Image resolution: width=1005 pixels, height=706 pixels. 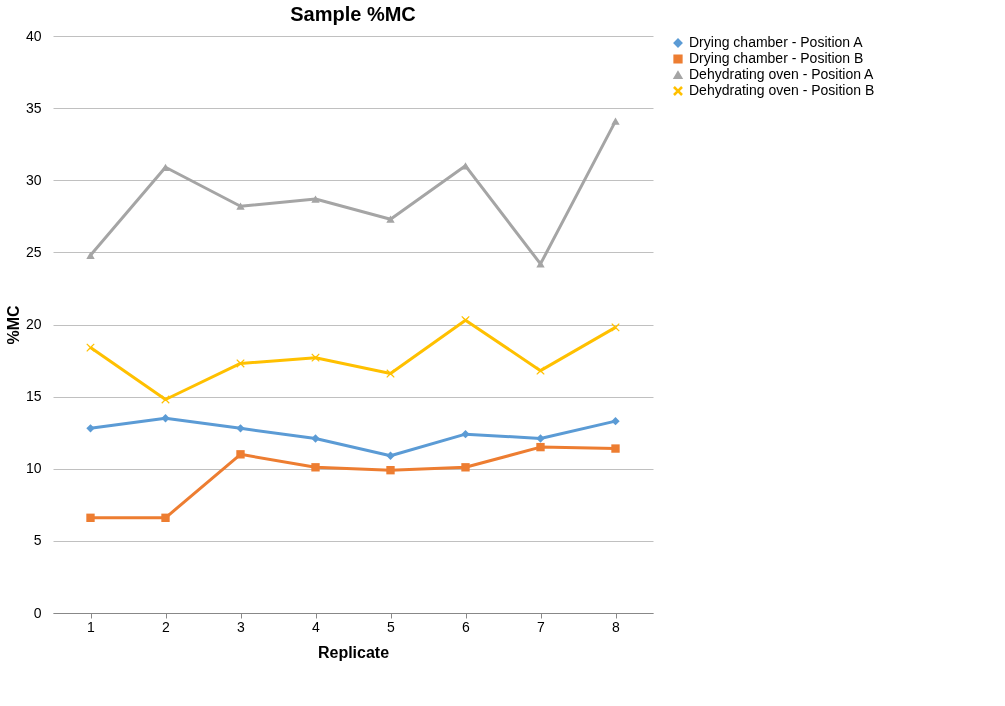 I want to click on chart-title: Sample %MC, so click(x=353, y=14).